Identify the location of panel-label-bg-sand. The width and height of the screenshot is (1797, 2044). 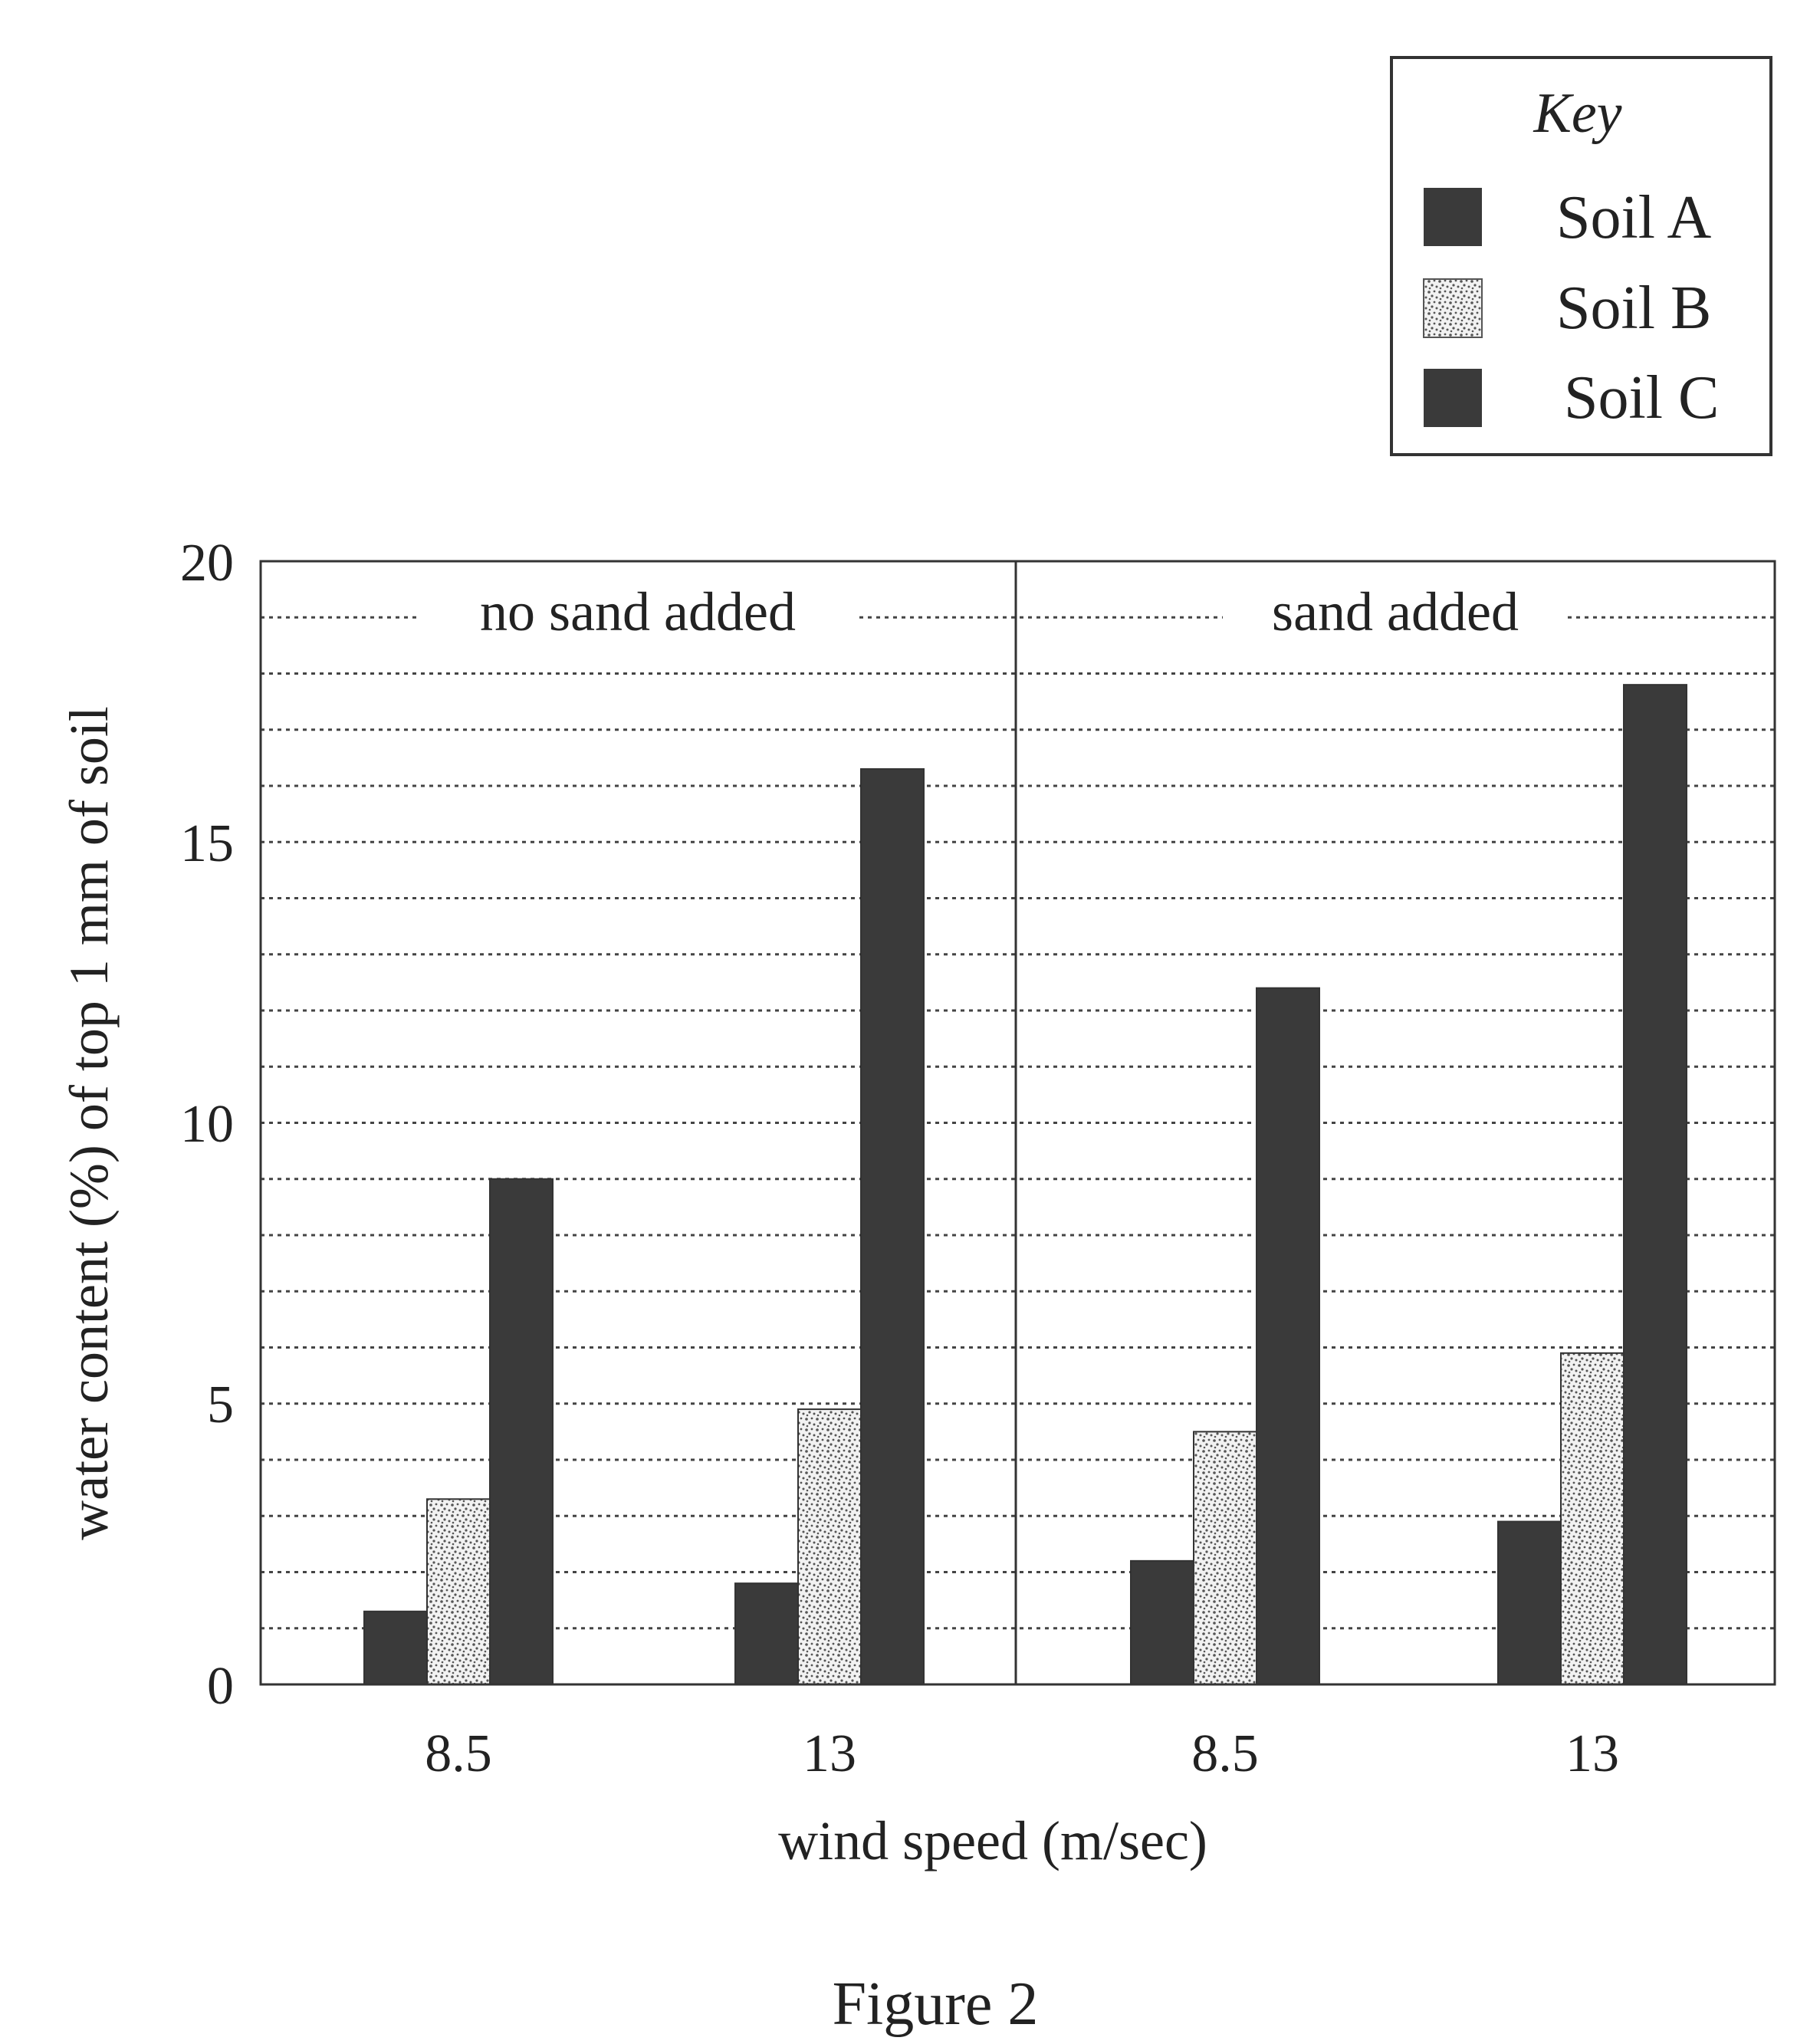
(1395, 613).